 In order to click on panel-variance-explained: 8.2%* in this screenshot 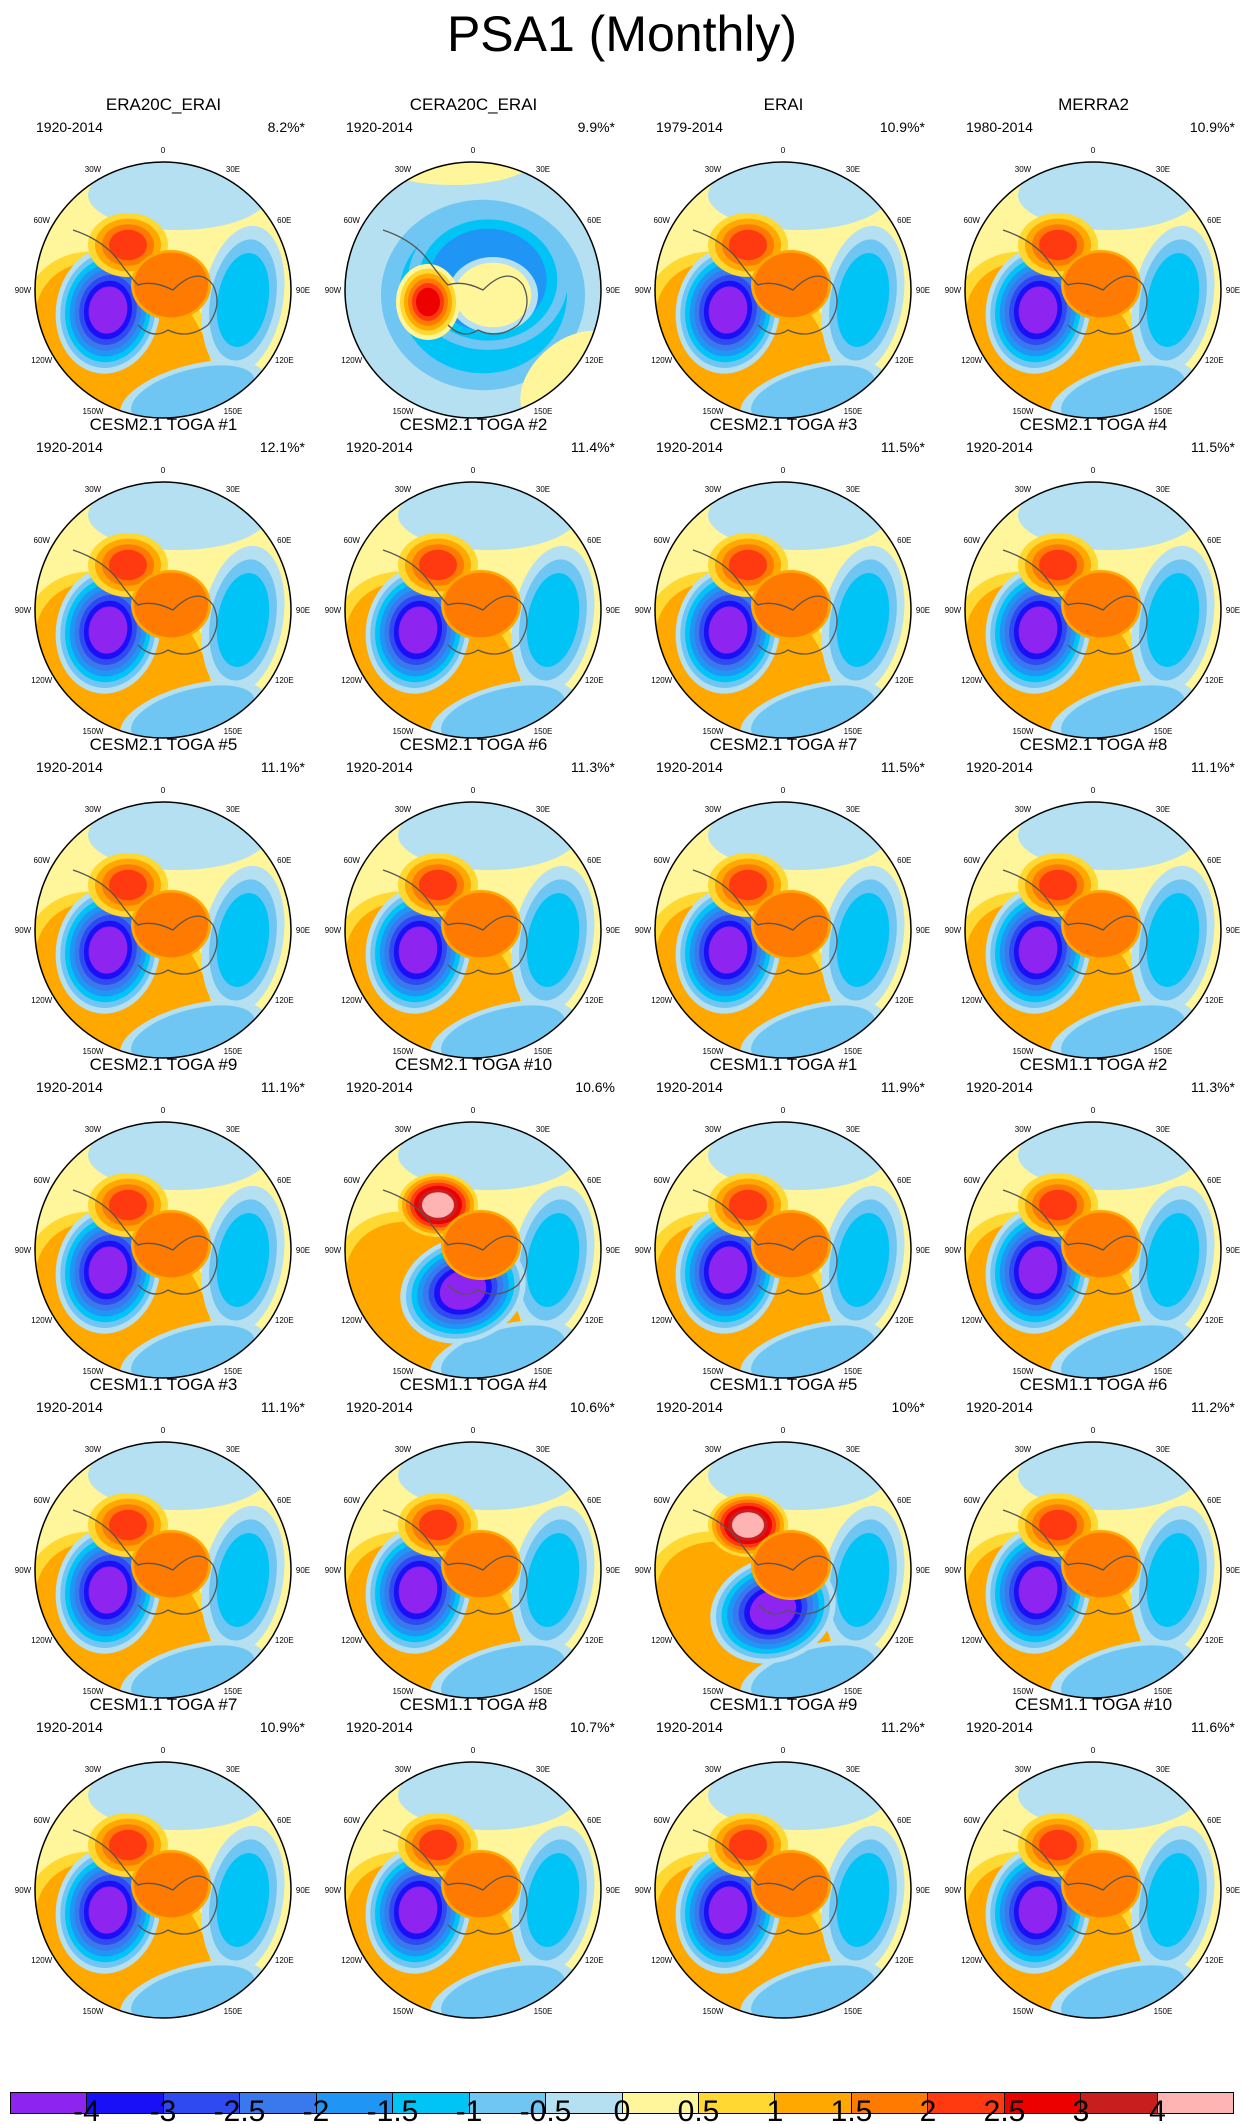, I will do `click(286, 127)`.